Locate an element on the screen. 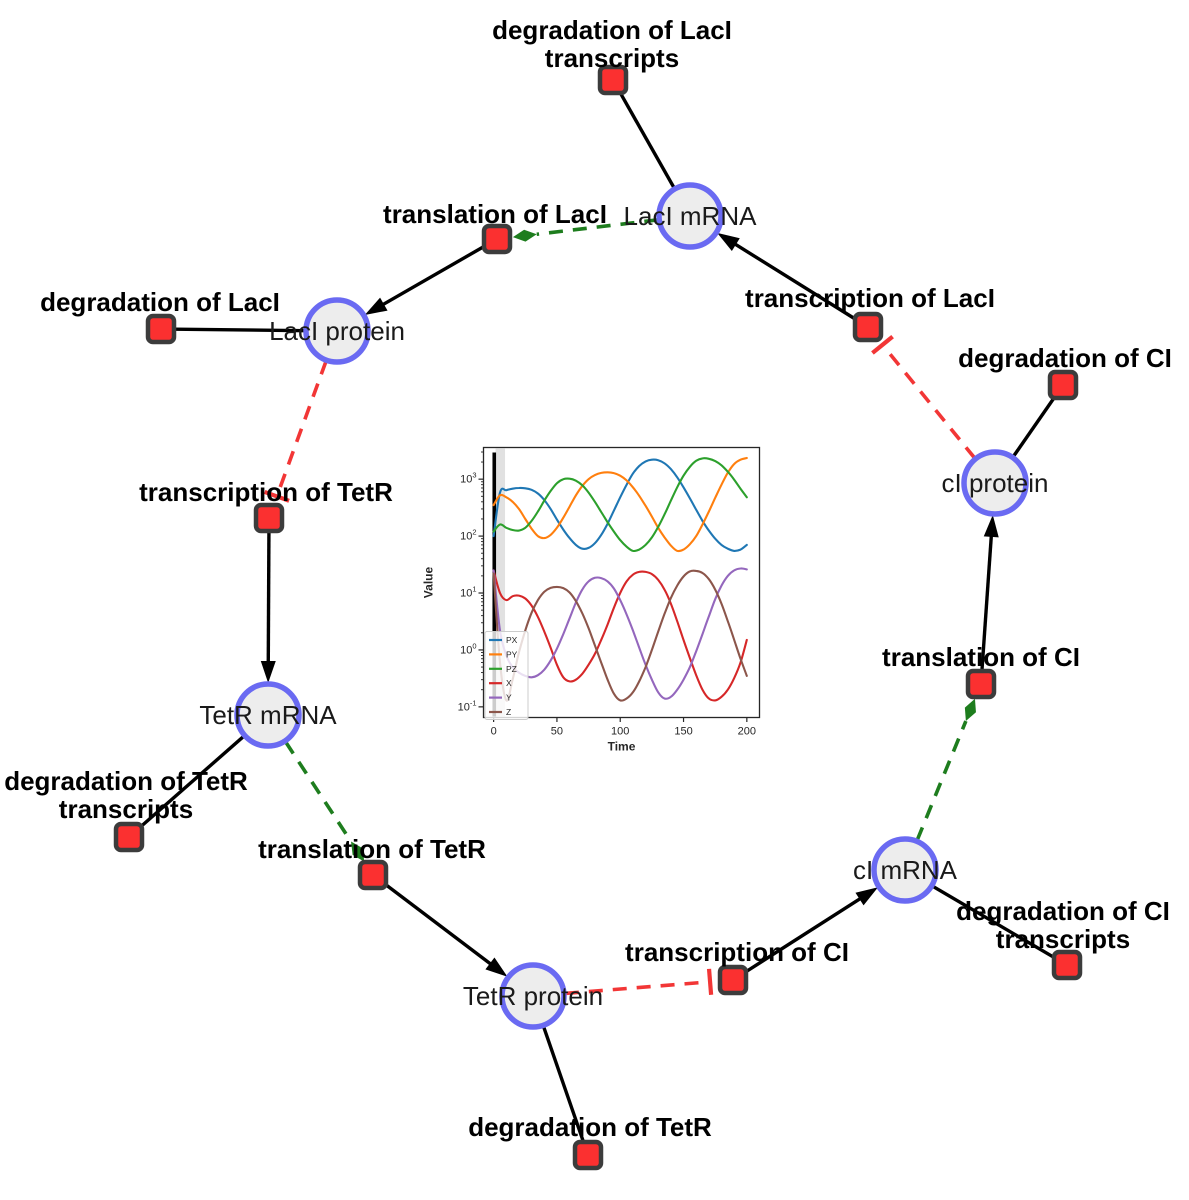 Image resolution: width=1189 pixels, height=1200 pixels. species-node-tetr-protein is located at coordinates (533, 996).